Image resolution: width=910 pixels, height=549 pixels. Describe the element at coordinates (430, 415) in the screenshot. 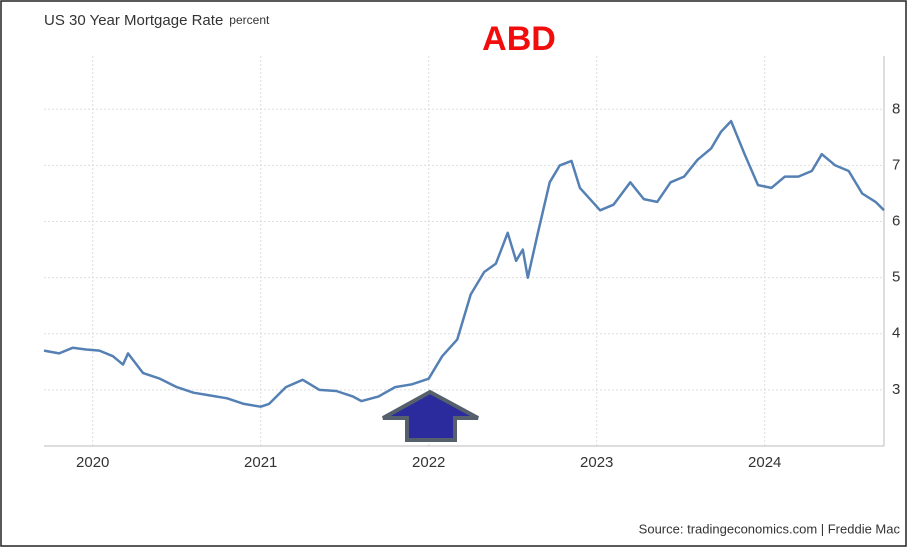

I see `arrow` at that location.